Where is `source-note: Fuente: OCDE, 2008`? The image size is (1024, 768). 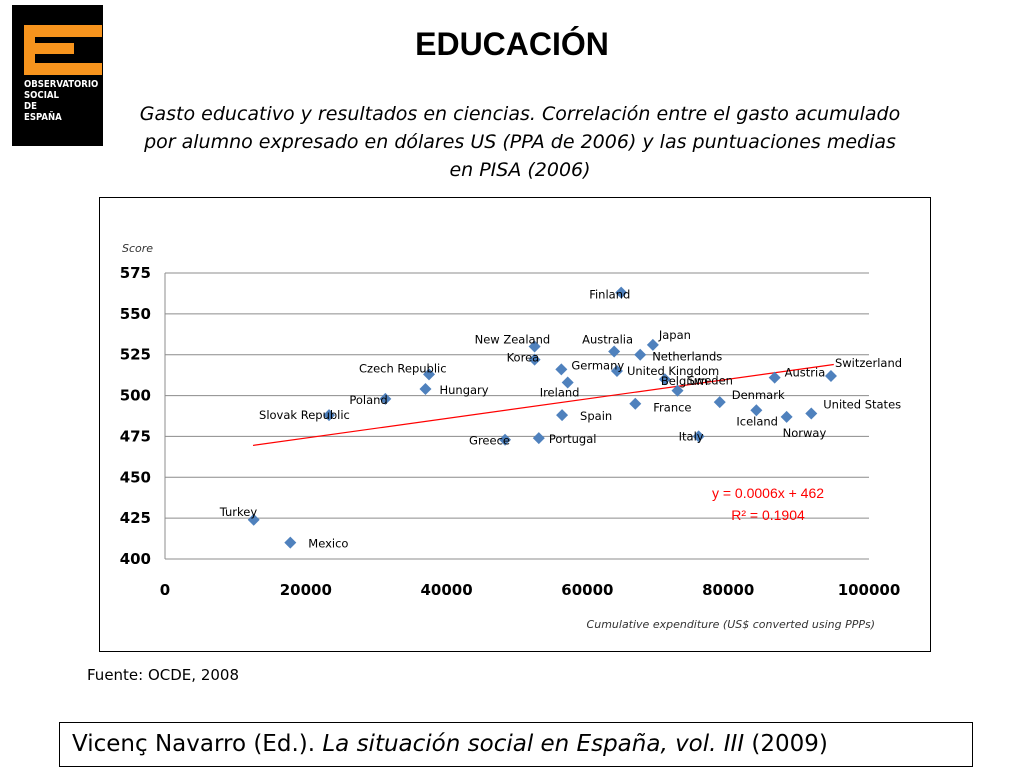
source-note: Fuente: OCDE, 2008 is located at coordinates (163, 675).